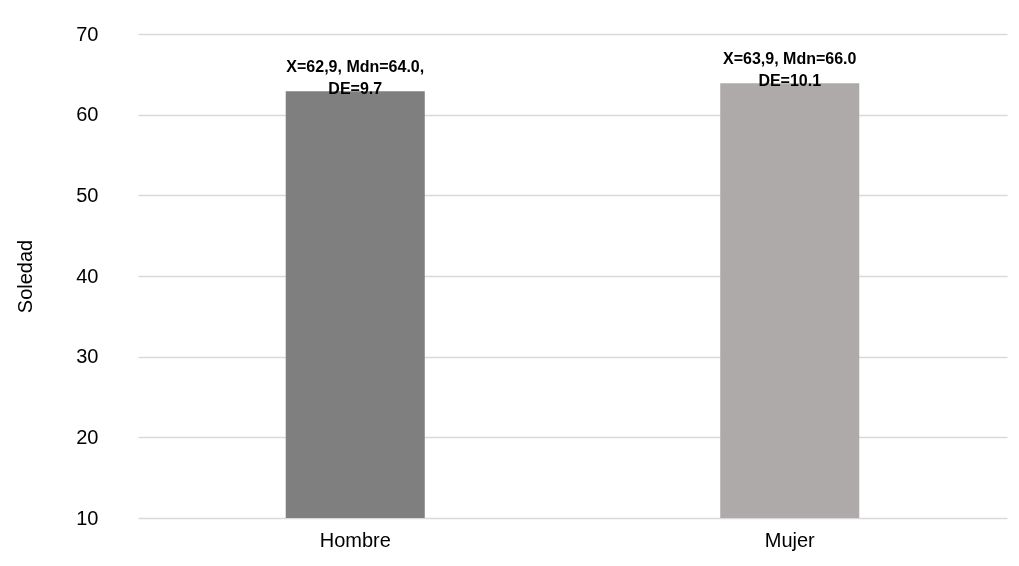 This screenshot has height=566, width=1019. Describe the element at coordinates (790, 539) in the screenshot. I see `x-tick-label: Mujer` at that location.